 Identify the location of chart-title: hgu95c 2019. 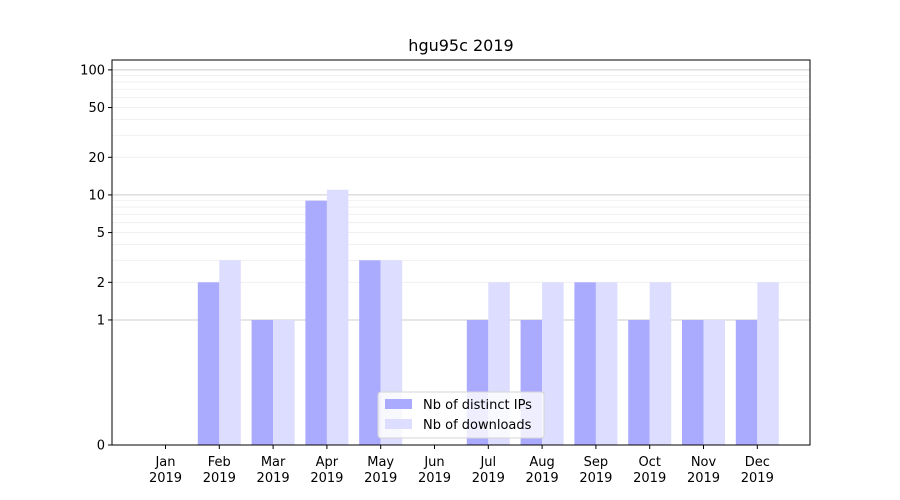
(460, 45).